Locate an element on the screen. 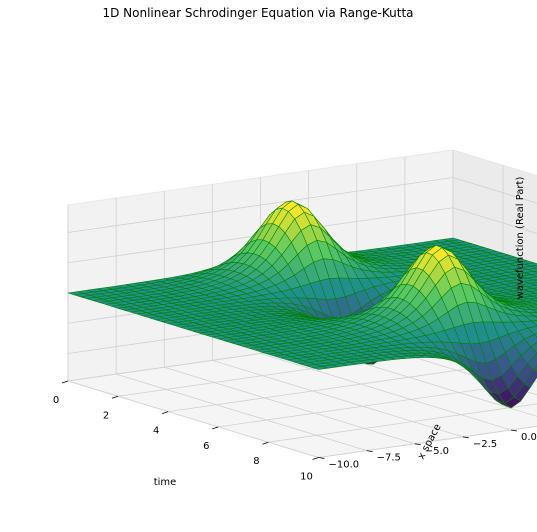  x-tick-label: 0 is located at coordinates (56, 400).